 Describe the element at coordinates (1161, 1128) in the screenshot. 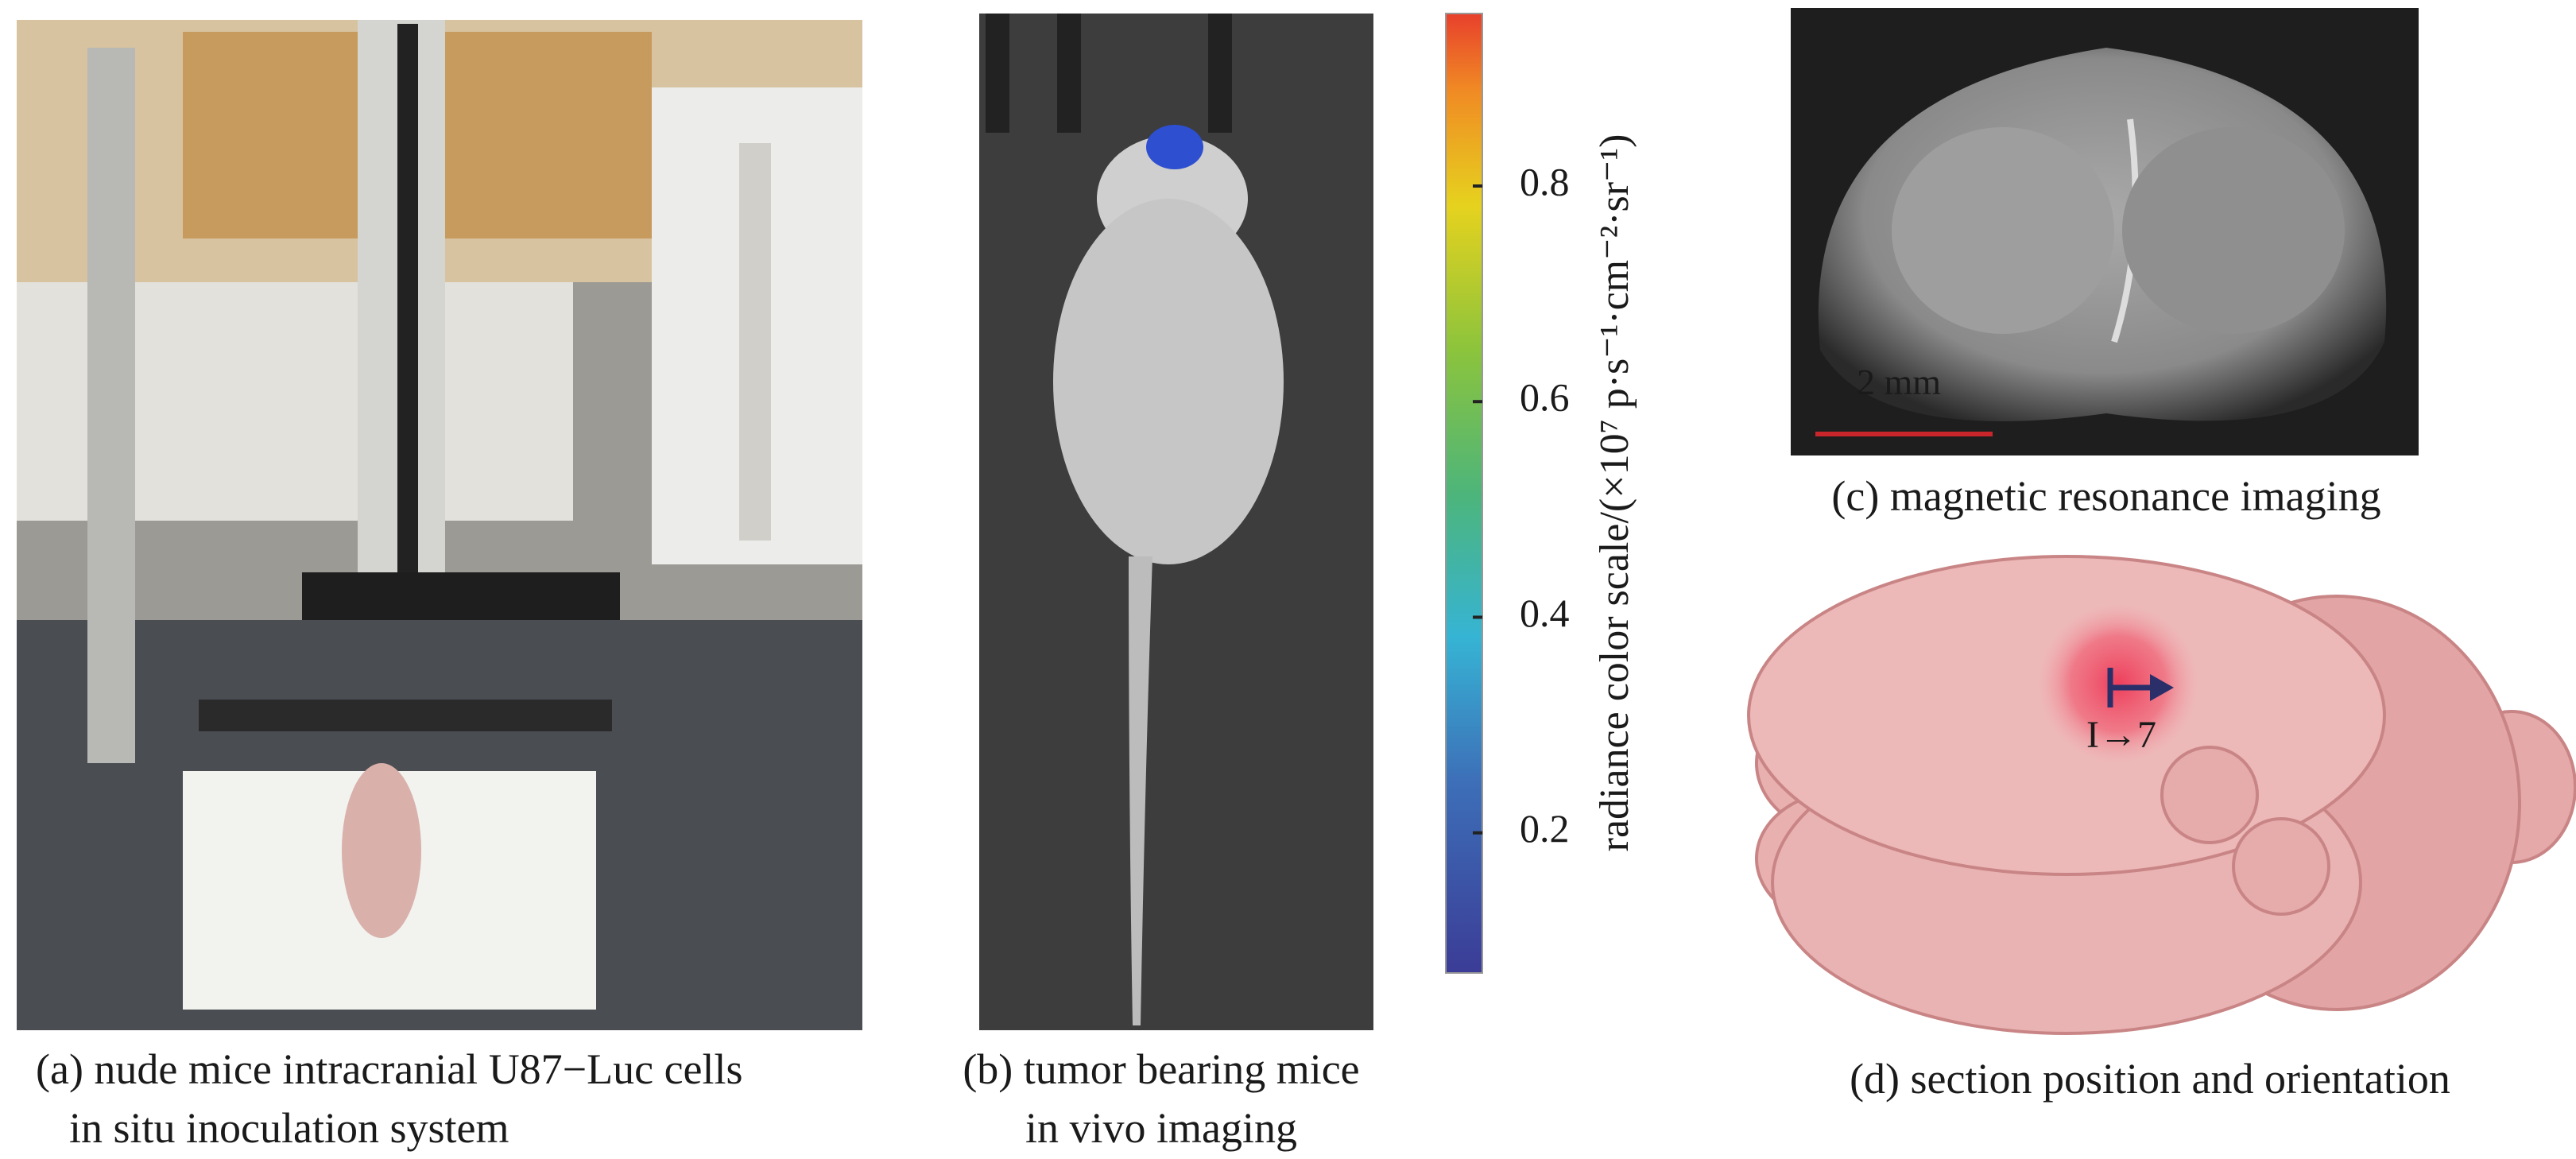

I see `caption: in vivo imaging` at that location.